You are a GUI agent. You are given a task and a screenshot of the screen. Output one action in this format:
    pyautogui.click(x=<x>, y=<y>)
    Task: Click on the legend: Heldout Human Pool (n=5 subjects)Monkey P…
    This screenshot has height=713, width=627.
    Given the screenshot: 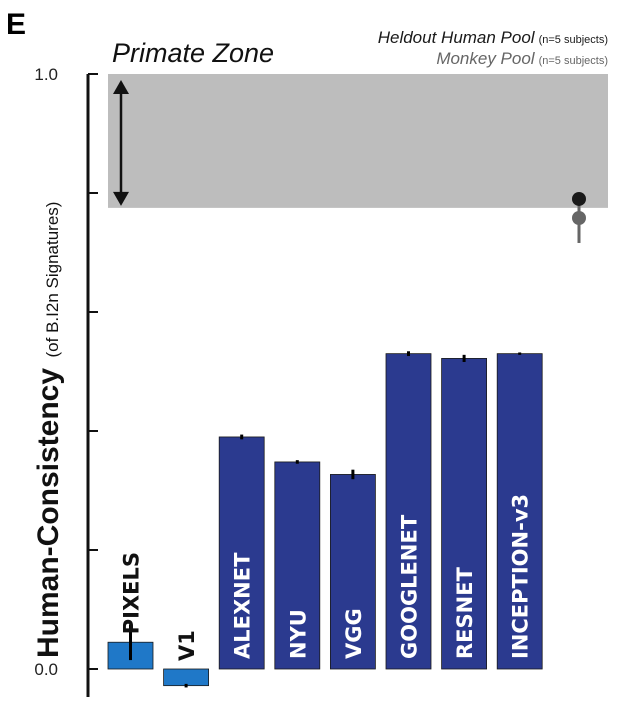 What is the action you would take?
    pyautogui.click(x=493, y=48)
    